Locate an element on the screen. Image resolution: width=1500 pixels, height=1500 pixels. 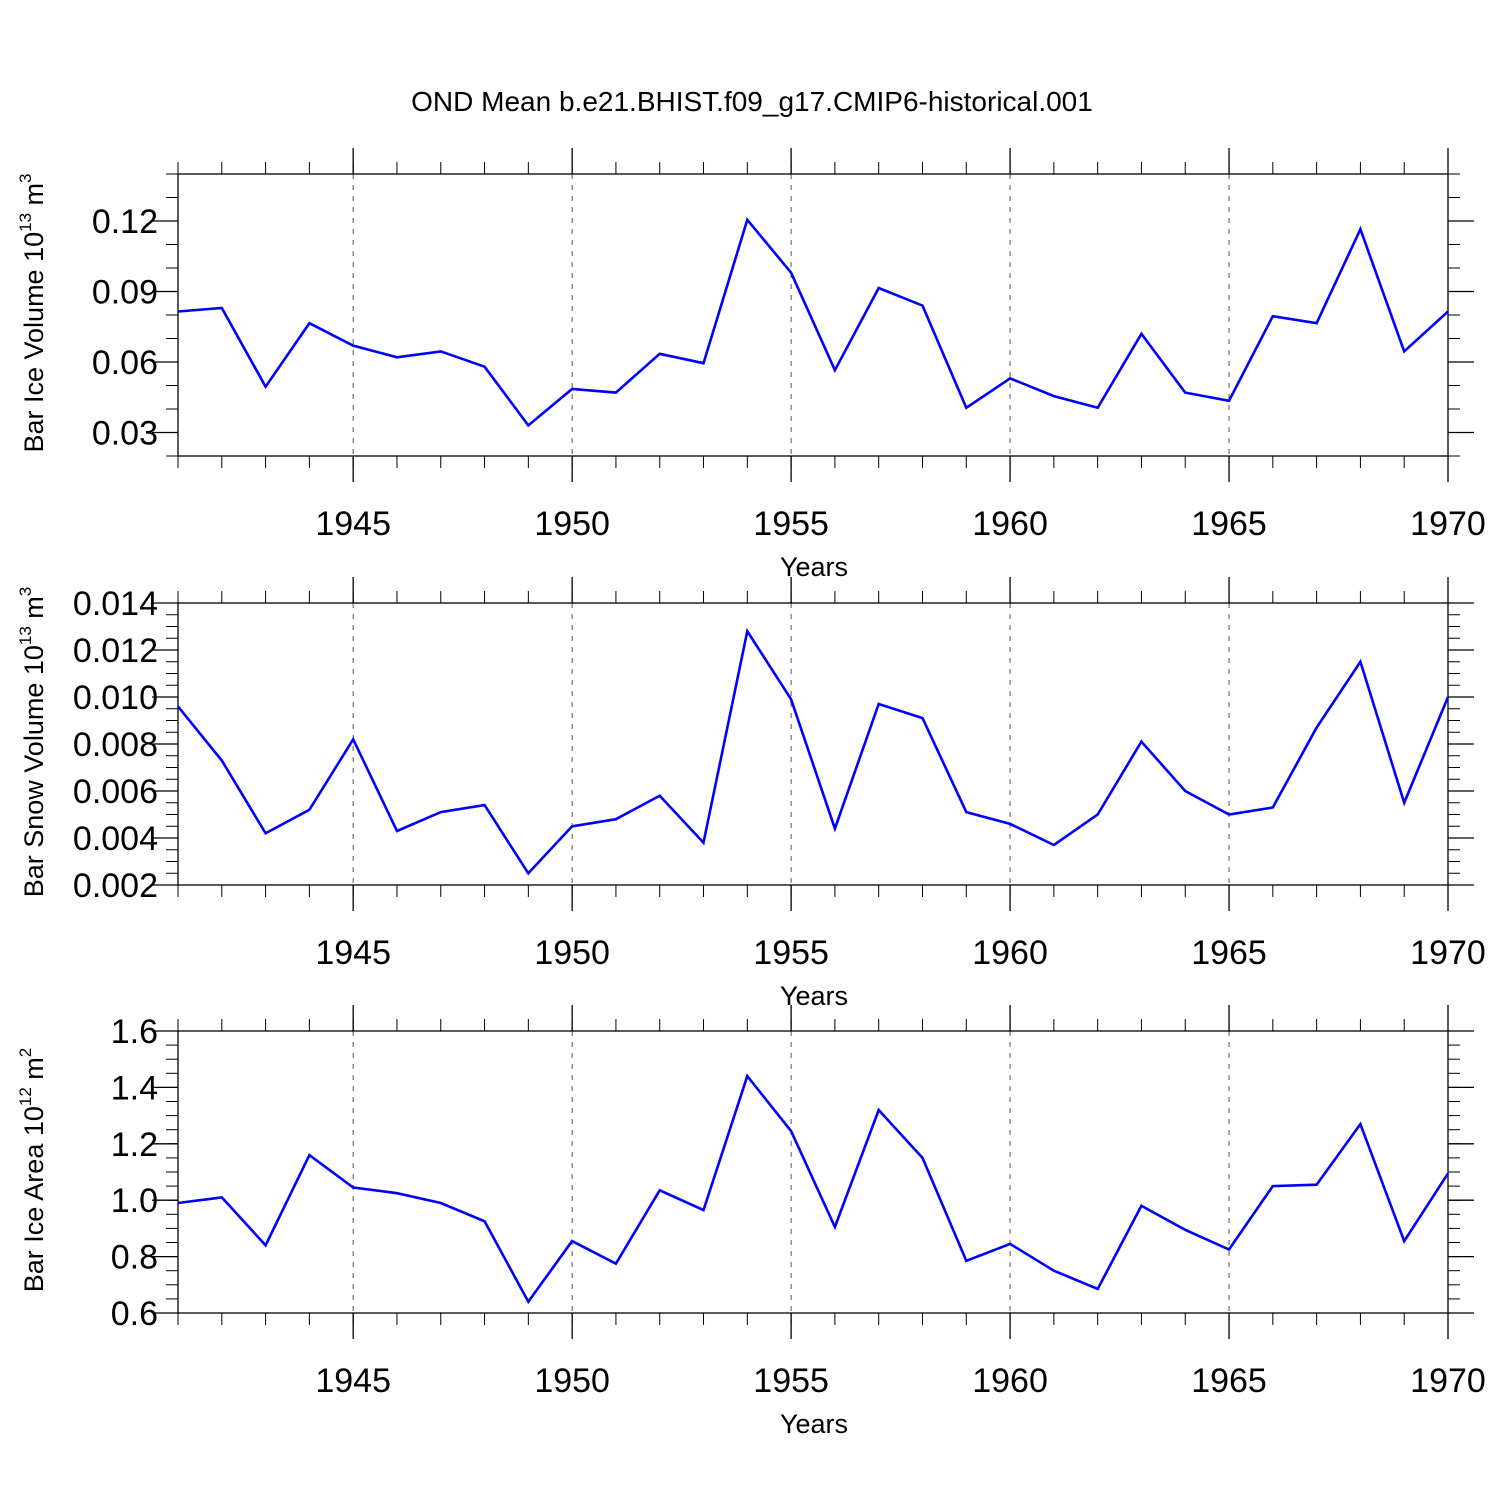
y-axis-label: Bar Snow Volume 1013 m3 is located at coordinates (32, 742).